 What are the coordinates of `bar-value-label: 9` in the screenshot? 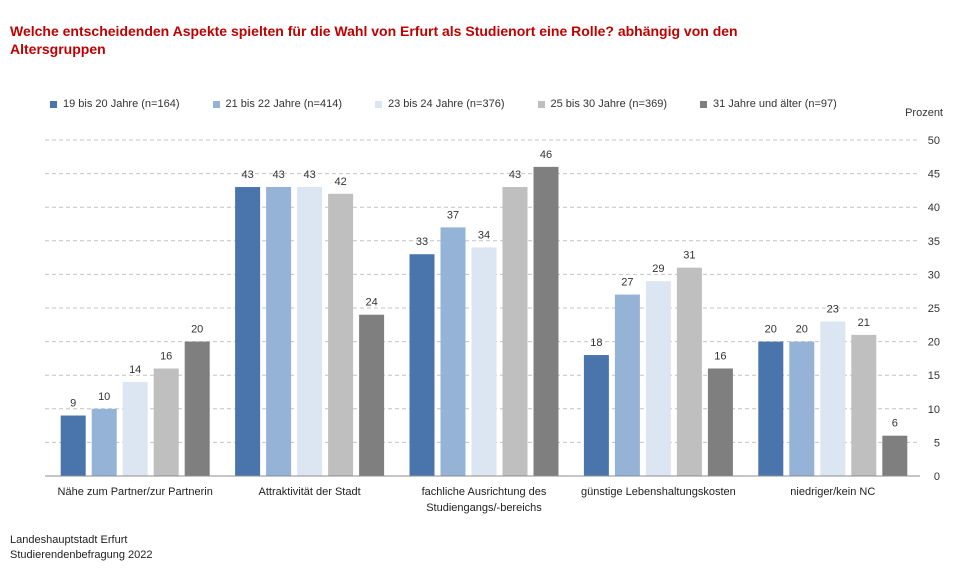 It's located at (73, 404).